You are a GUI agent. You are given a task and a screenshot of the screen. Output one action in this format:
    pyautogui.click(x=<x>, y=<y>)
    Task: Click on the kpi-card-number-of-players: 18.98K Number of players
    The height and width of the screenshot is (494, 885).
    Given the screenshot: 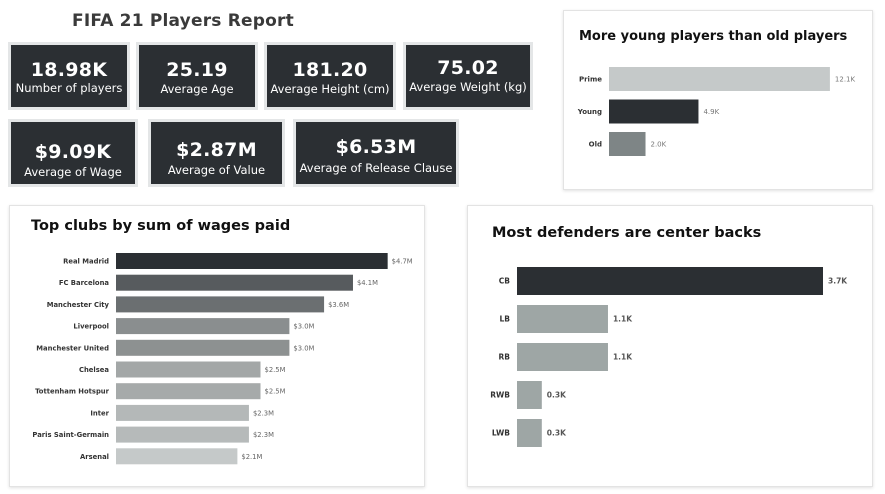 What is the action you would take?
    pyautogui.click(x=69, y=76)
    